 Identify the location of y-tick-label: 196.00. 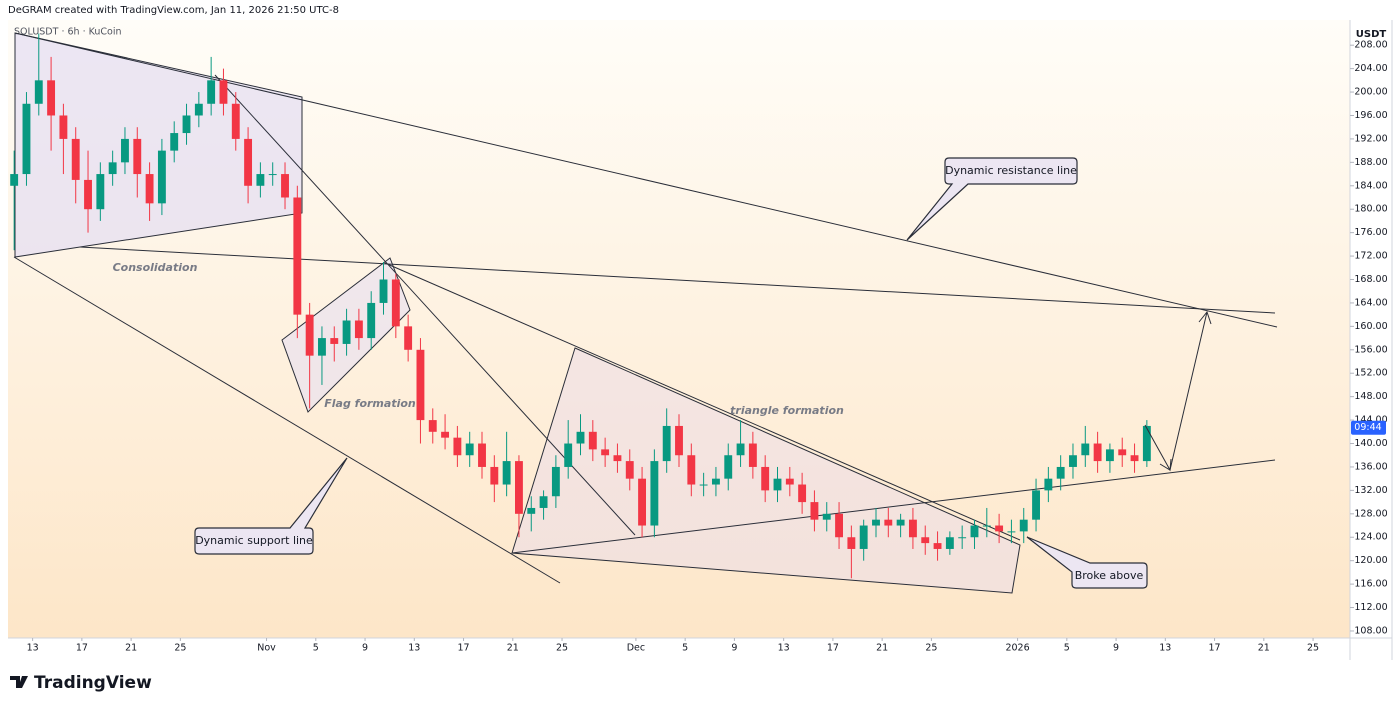
(1370, 115).